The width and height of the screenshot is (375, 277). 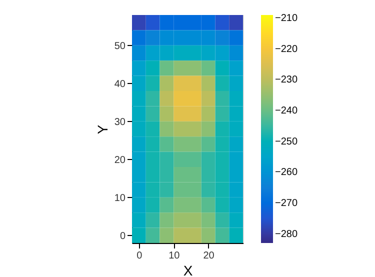 I want to click on y-axis-title: Y, so click(x=102, y=129).